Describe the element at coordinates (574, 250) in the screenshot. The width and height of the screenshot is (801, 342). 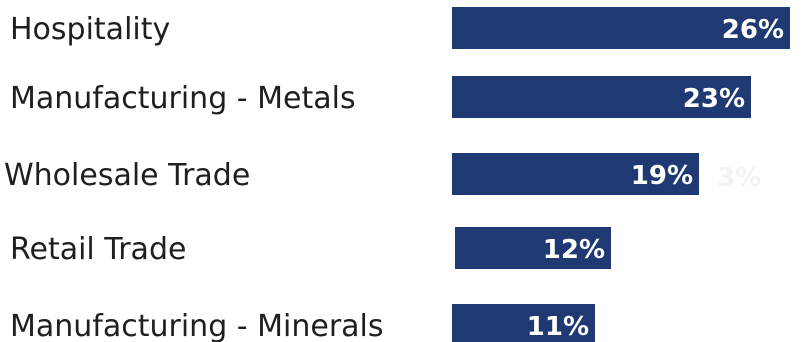
I see `data-label: 12%` at that location.